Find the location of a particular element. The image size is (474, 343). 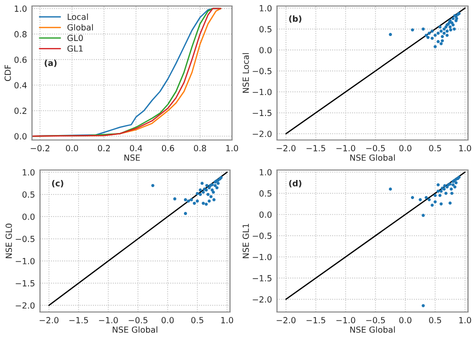

x-axis-title: NSE is located at coordinates (132, 157).